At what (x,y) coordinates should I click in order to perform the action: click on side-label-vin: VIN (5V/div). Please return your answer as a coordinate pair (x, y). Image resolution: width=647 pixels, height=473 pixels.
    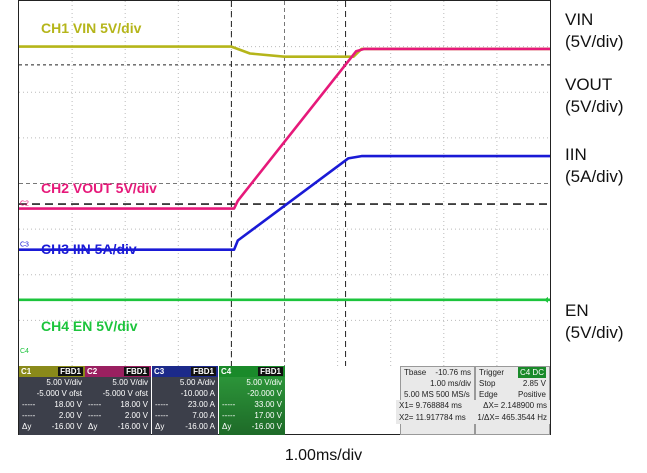
    Looking at the image, I should click on (594, 31).